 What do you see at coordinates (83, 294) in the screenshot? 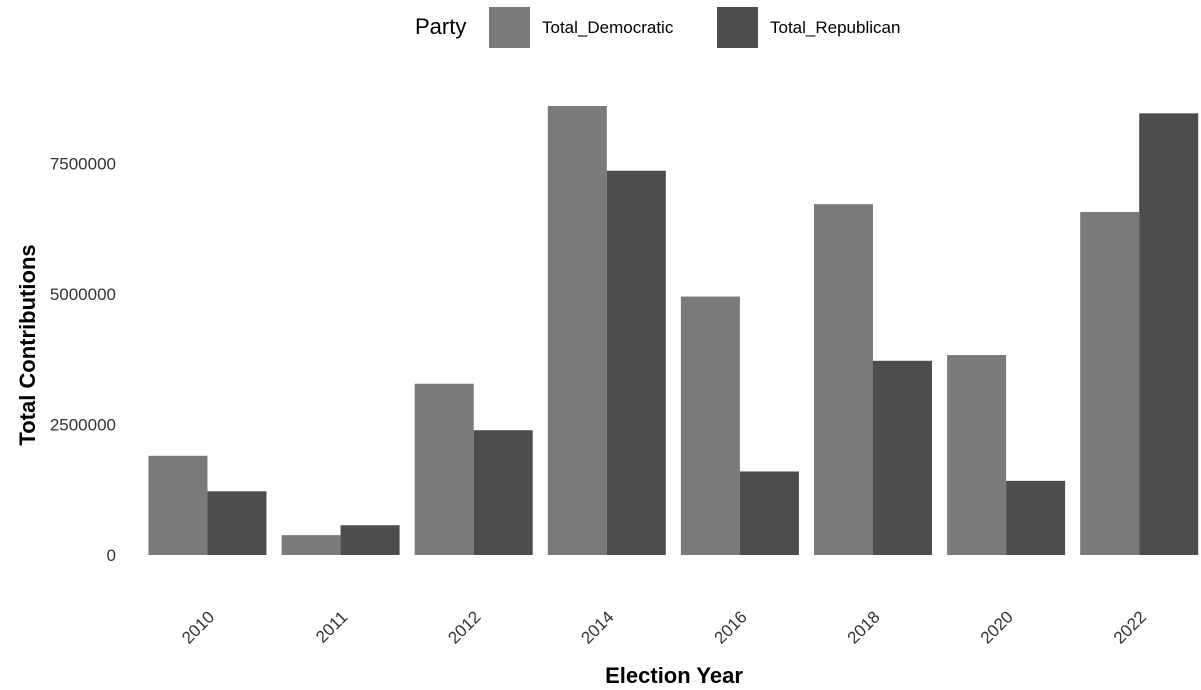
I see `y-tick-label: 5000000` at bounding box center [83, 294].